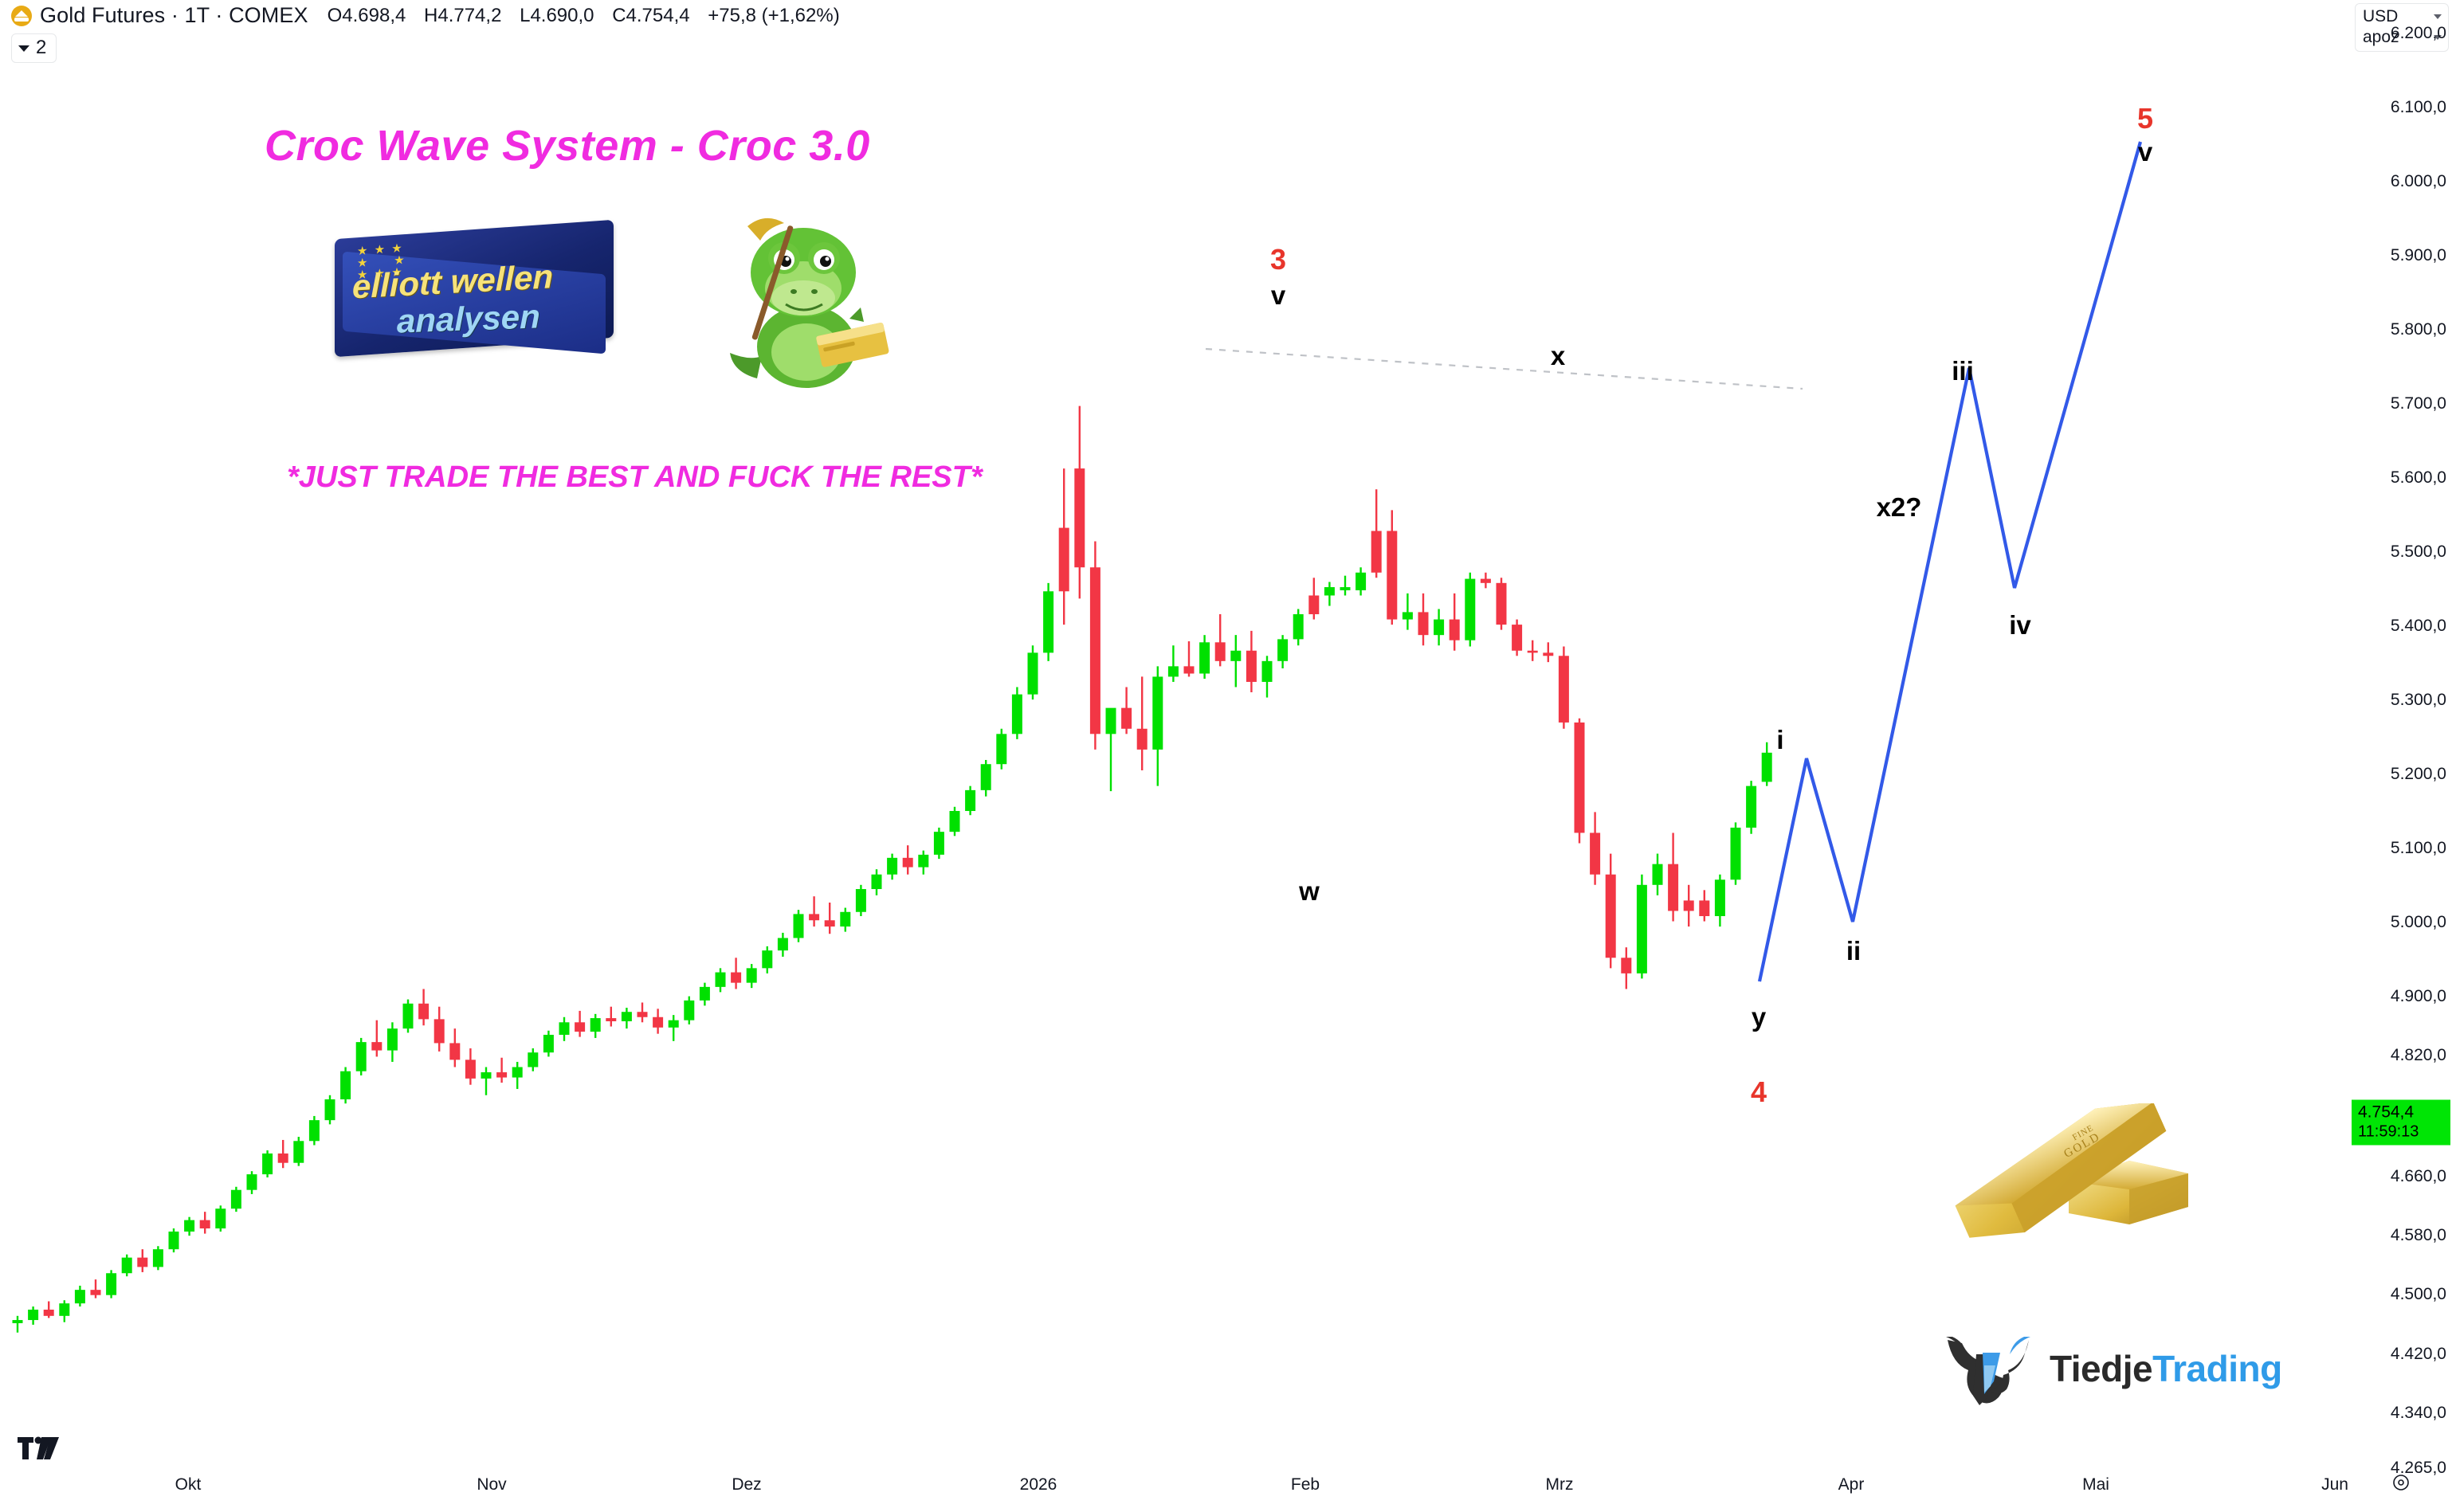 The height and width of the screenshot is (1512, 2452). What do you see at coordinates (2020, 625) in the screenshot?
I see `wave-label: iv` at bounding box center [2020, 625].